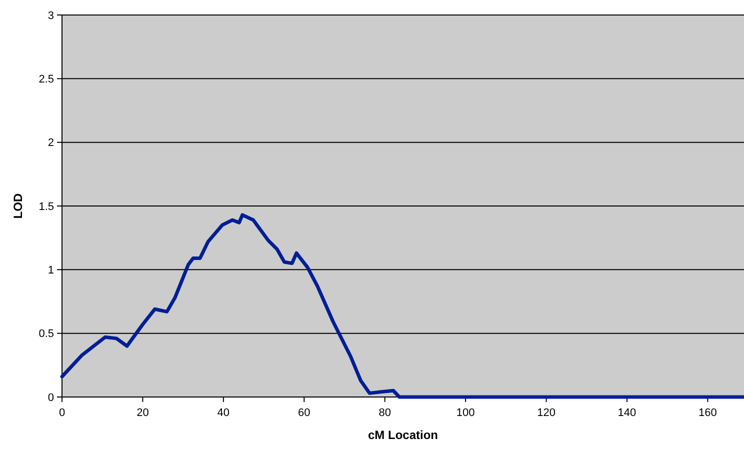 The width and height of the screenshot is (744, 453). What do you see at coordinates (46, 80) in the screenshot?
I see `y-tick-label: 2.5` at bounding box center [46, 80].